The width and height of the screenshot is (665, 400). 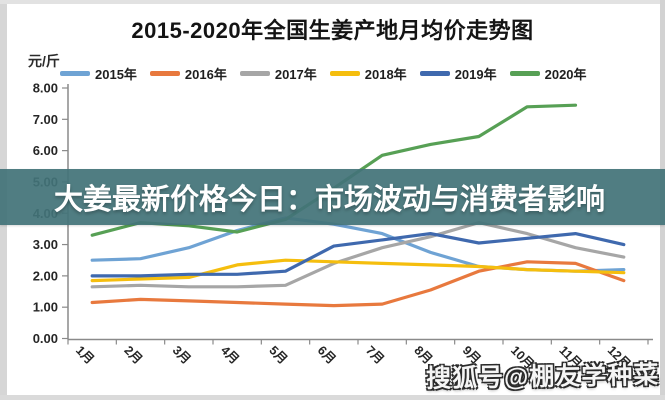 I want to click on legend-label: 2020年, so click(x=565, y=74).